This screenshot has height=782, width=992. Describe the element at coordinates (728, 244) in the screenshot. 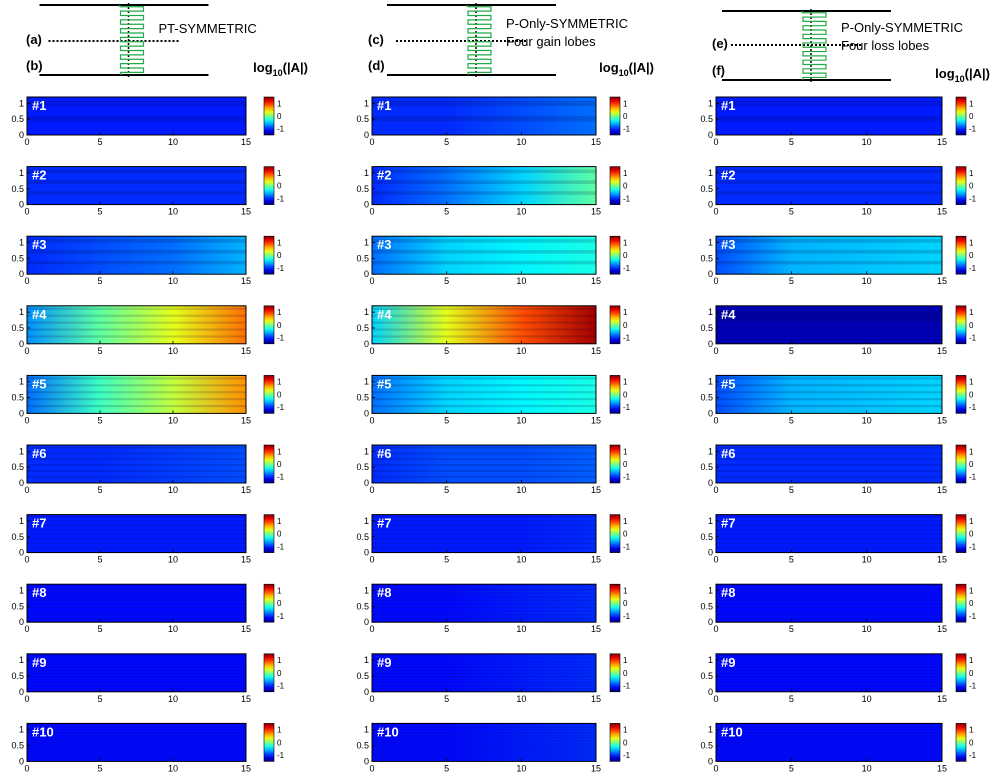

I see `mode-label: #3` at that location.